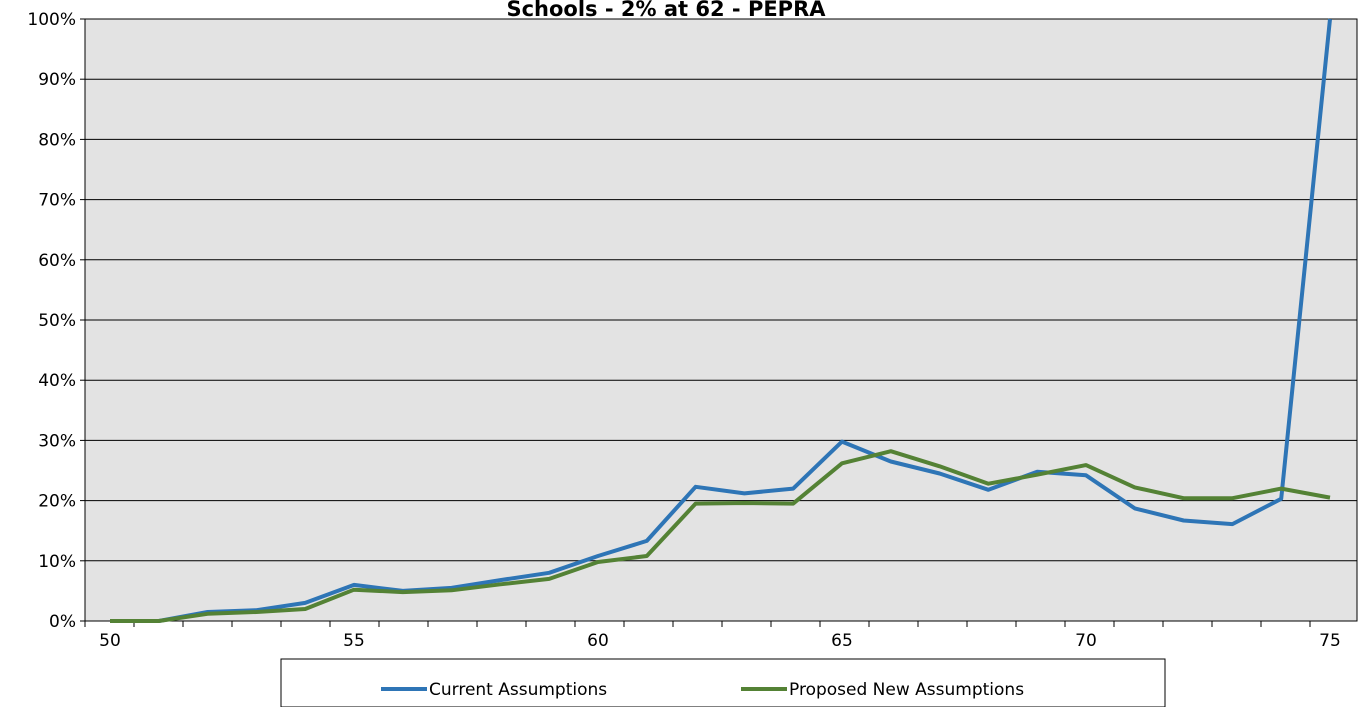  What do you see at coordinates (57, 441) in the screenshot?
I see `y-tick-label: 30%` at bounding box center [57, 441].